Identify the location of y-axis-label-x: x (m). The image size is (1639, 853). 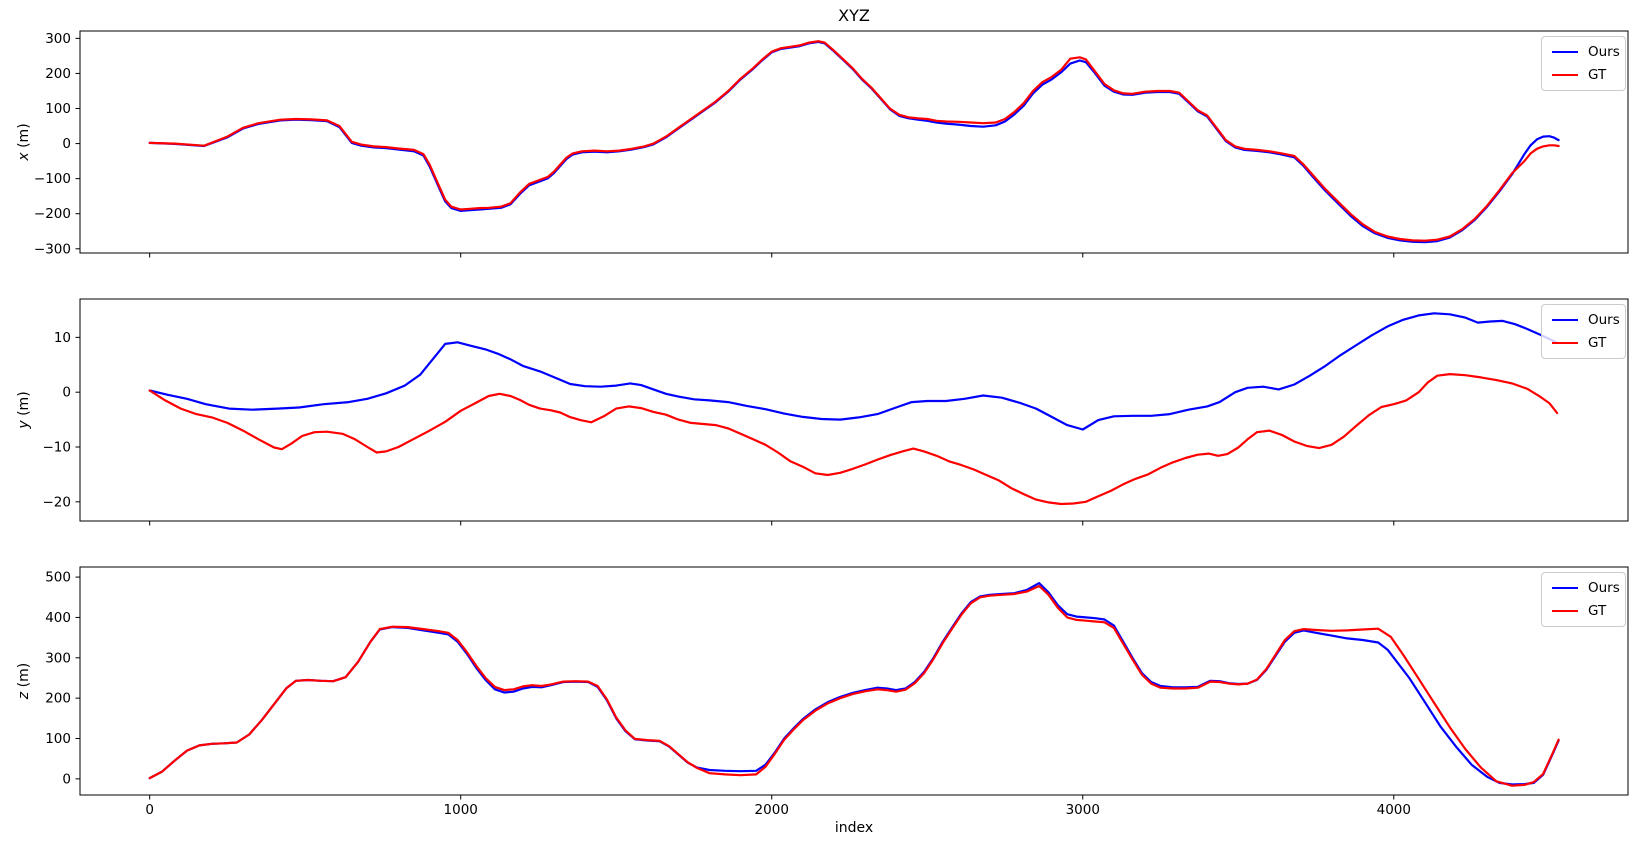
(24, 141).